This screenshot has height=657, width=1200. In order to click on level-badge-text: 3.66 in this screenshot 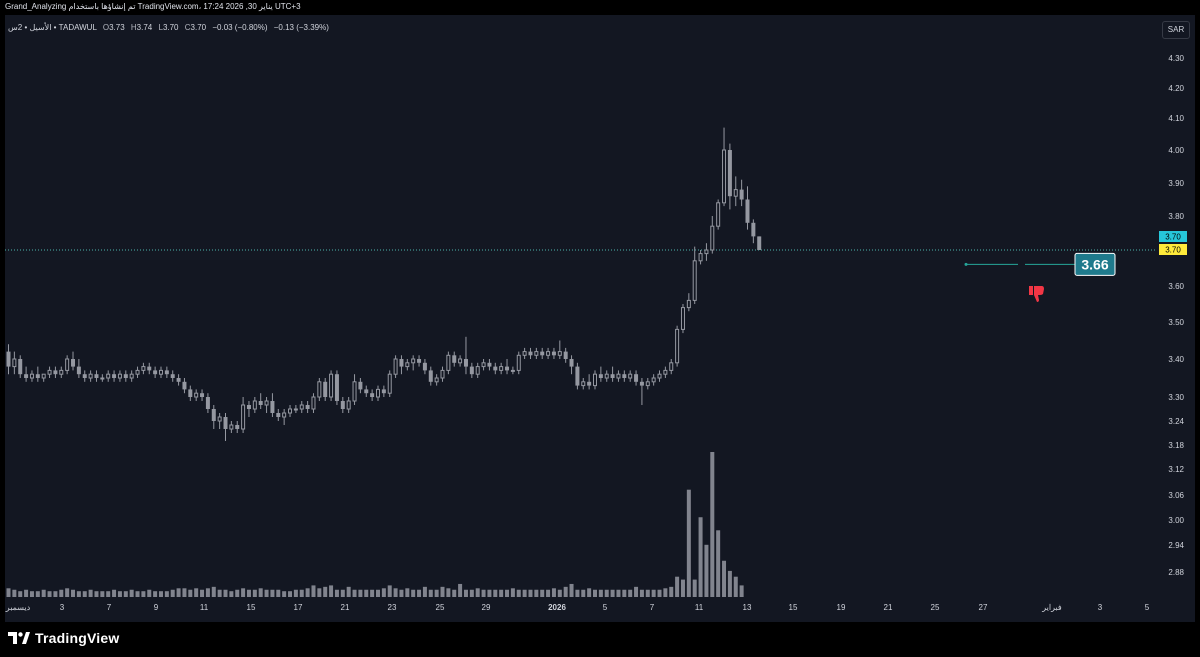, I will do `click(1094, 264)`.